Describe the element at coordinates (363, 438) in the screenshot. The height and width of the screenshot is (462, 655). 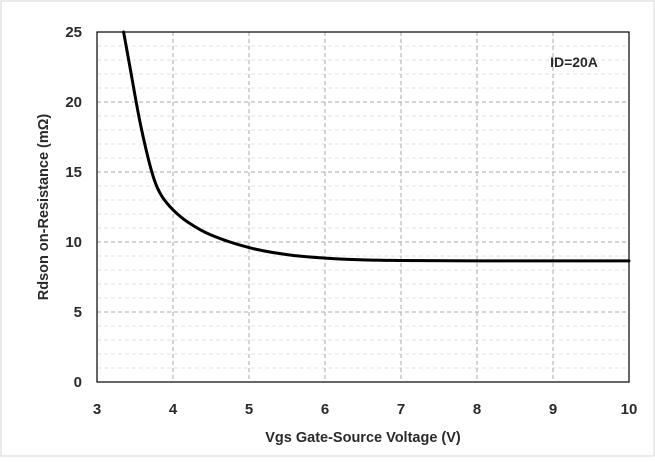
I see `x-axis-title: Vgs Gate-Source Voltage (V)` at that location.